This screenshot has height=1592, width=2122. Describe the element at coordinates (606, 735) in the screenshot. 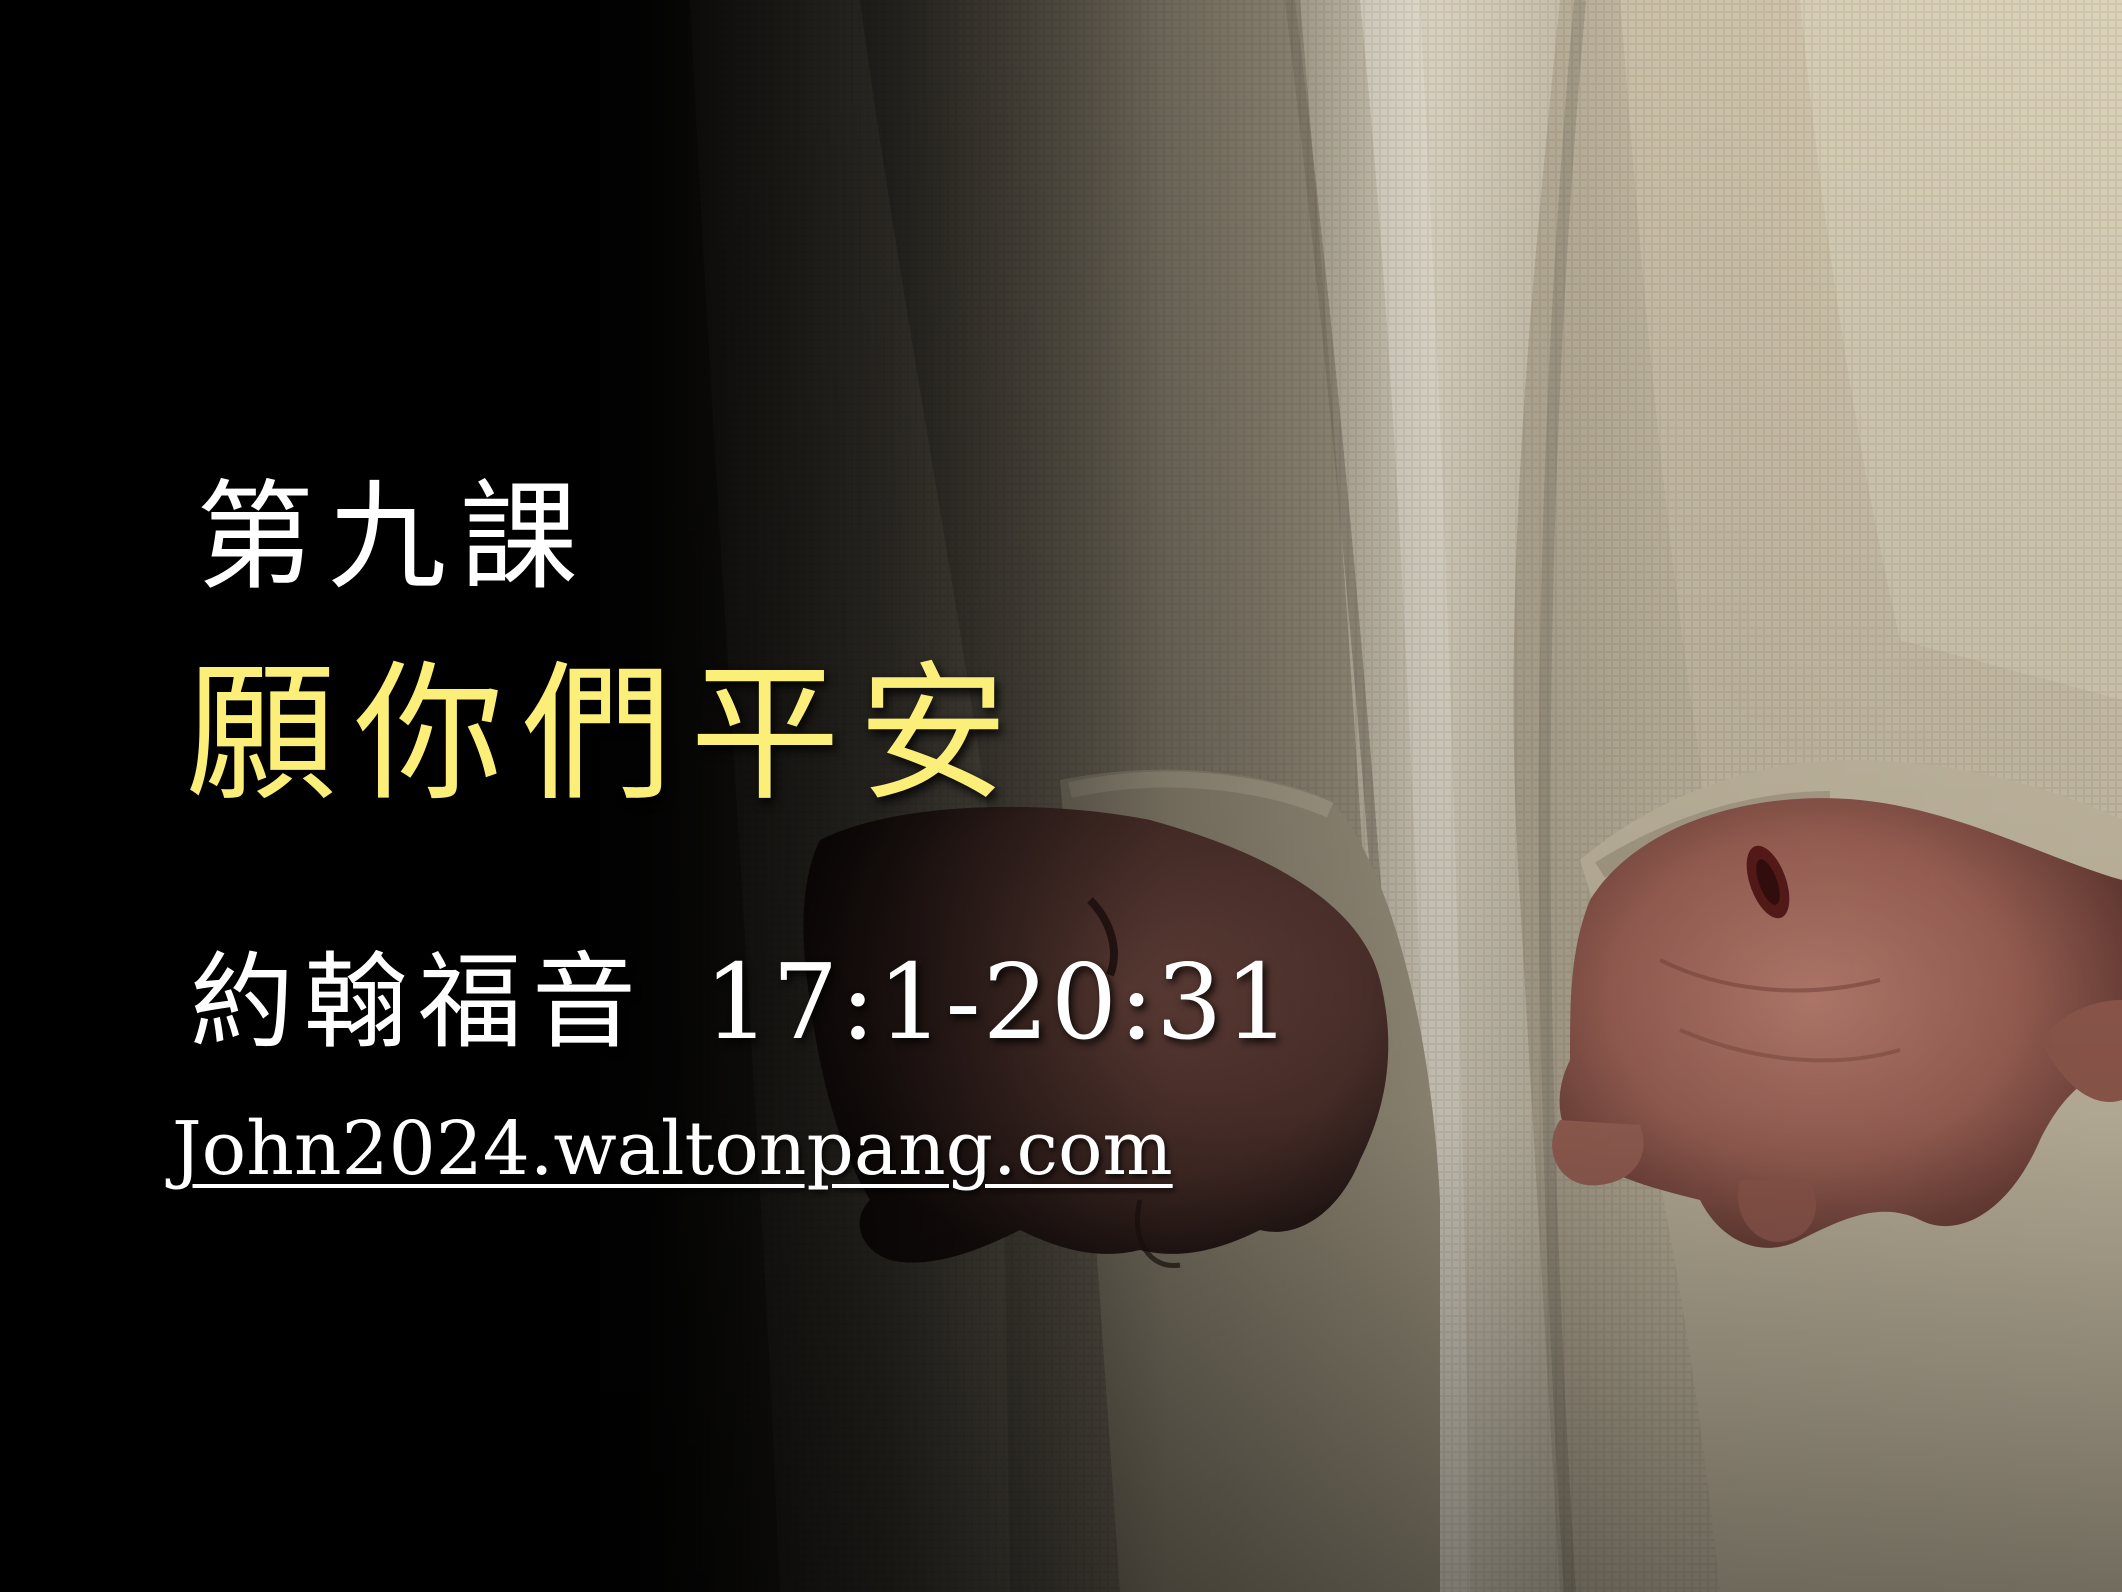

I see `slide-title: 願你們平安` at that location.